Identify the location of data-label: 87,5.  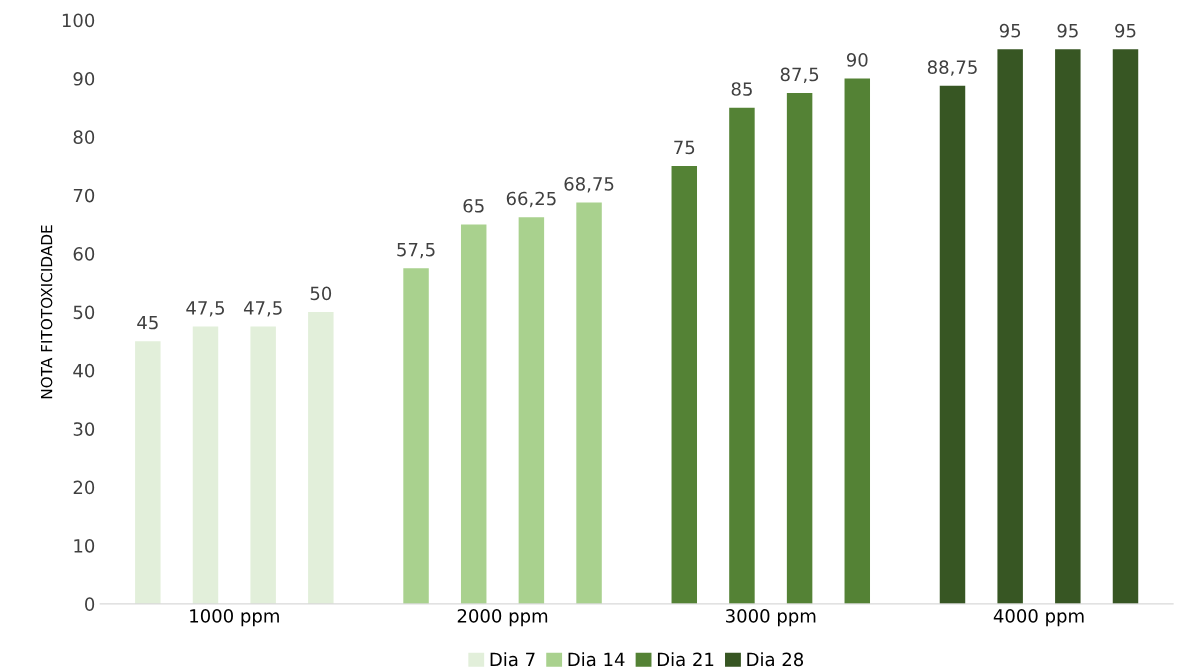
(799, 75).